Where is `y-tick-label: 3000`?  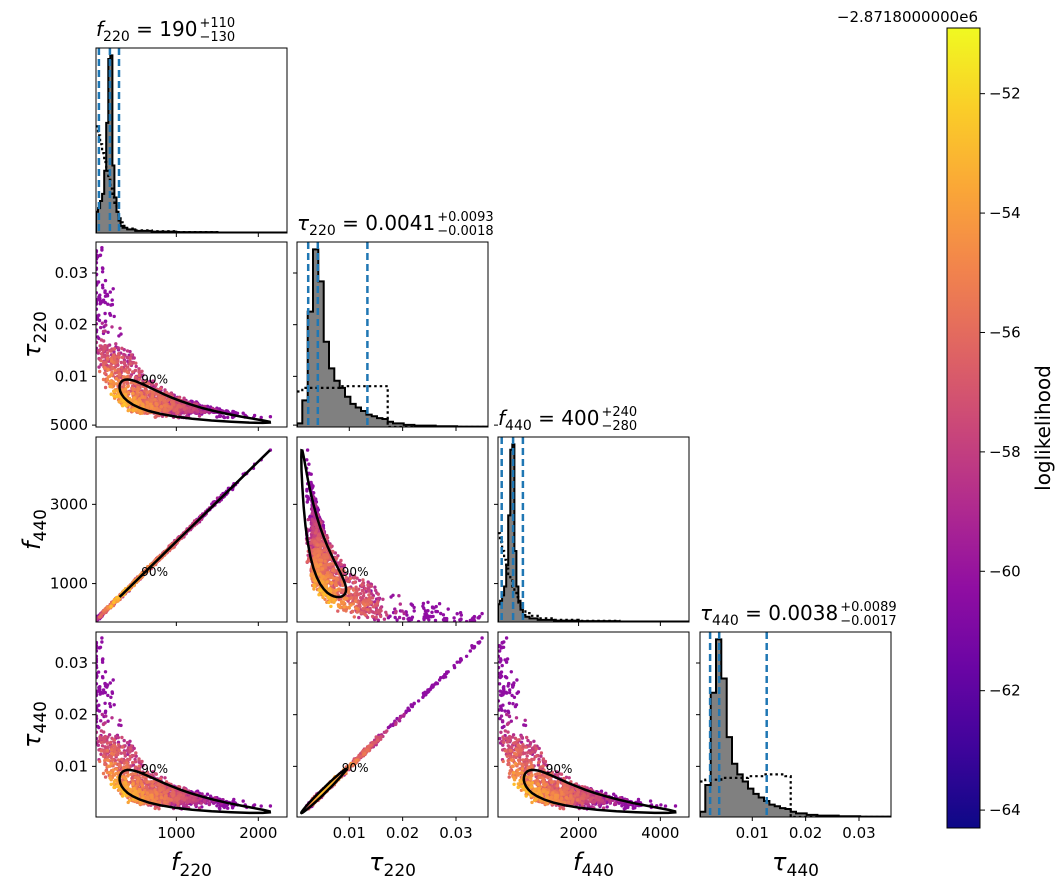
y-tick-label: 3000 is located at coordinates (69, 504).